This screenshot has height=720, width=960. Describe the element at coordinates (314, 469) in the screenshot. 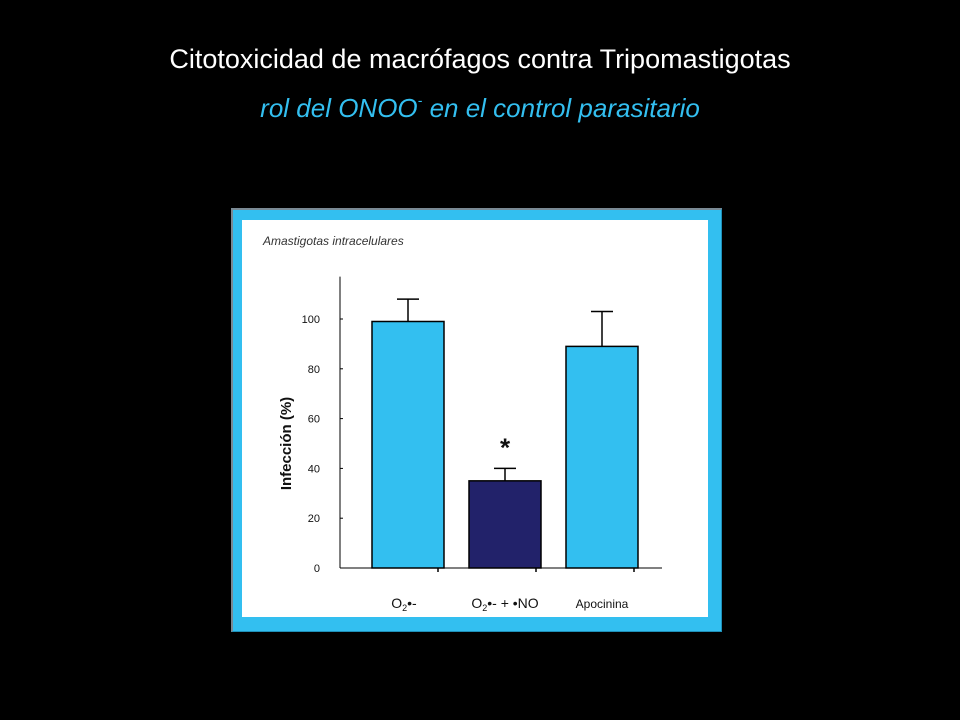

I see `y-tick-label: 40` at that location.